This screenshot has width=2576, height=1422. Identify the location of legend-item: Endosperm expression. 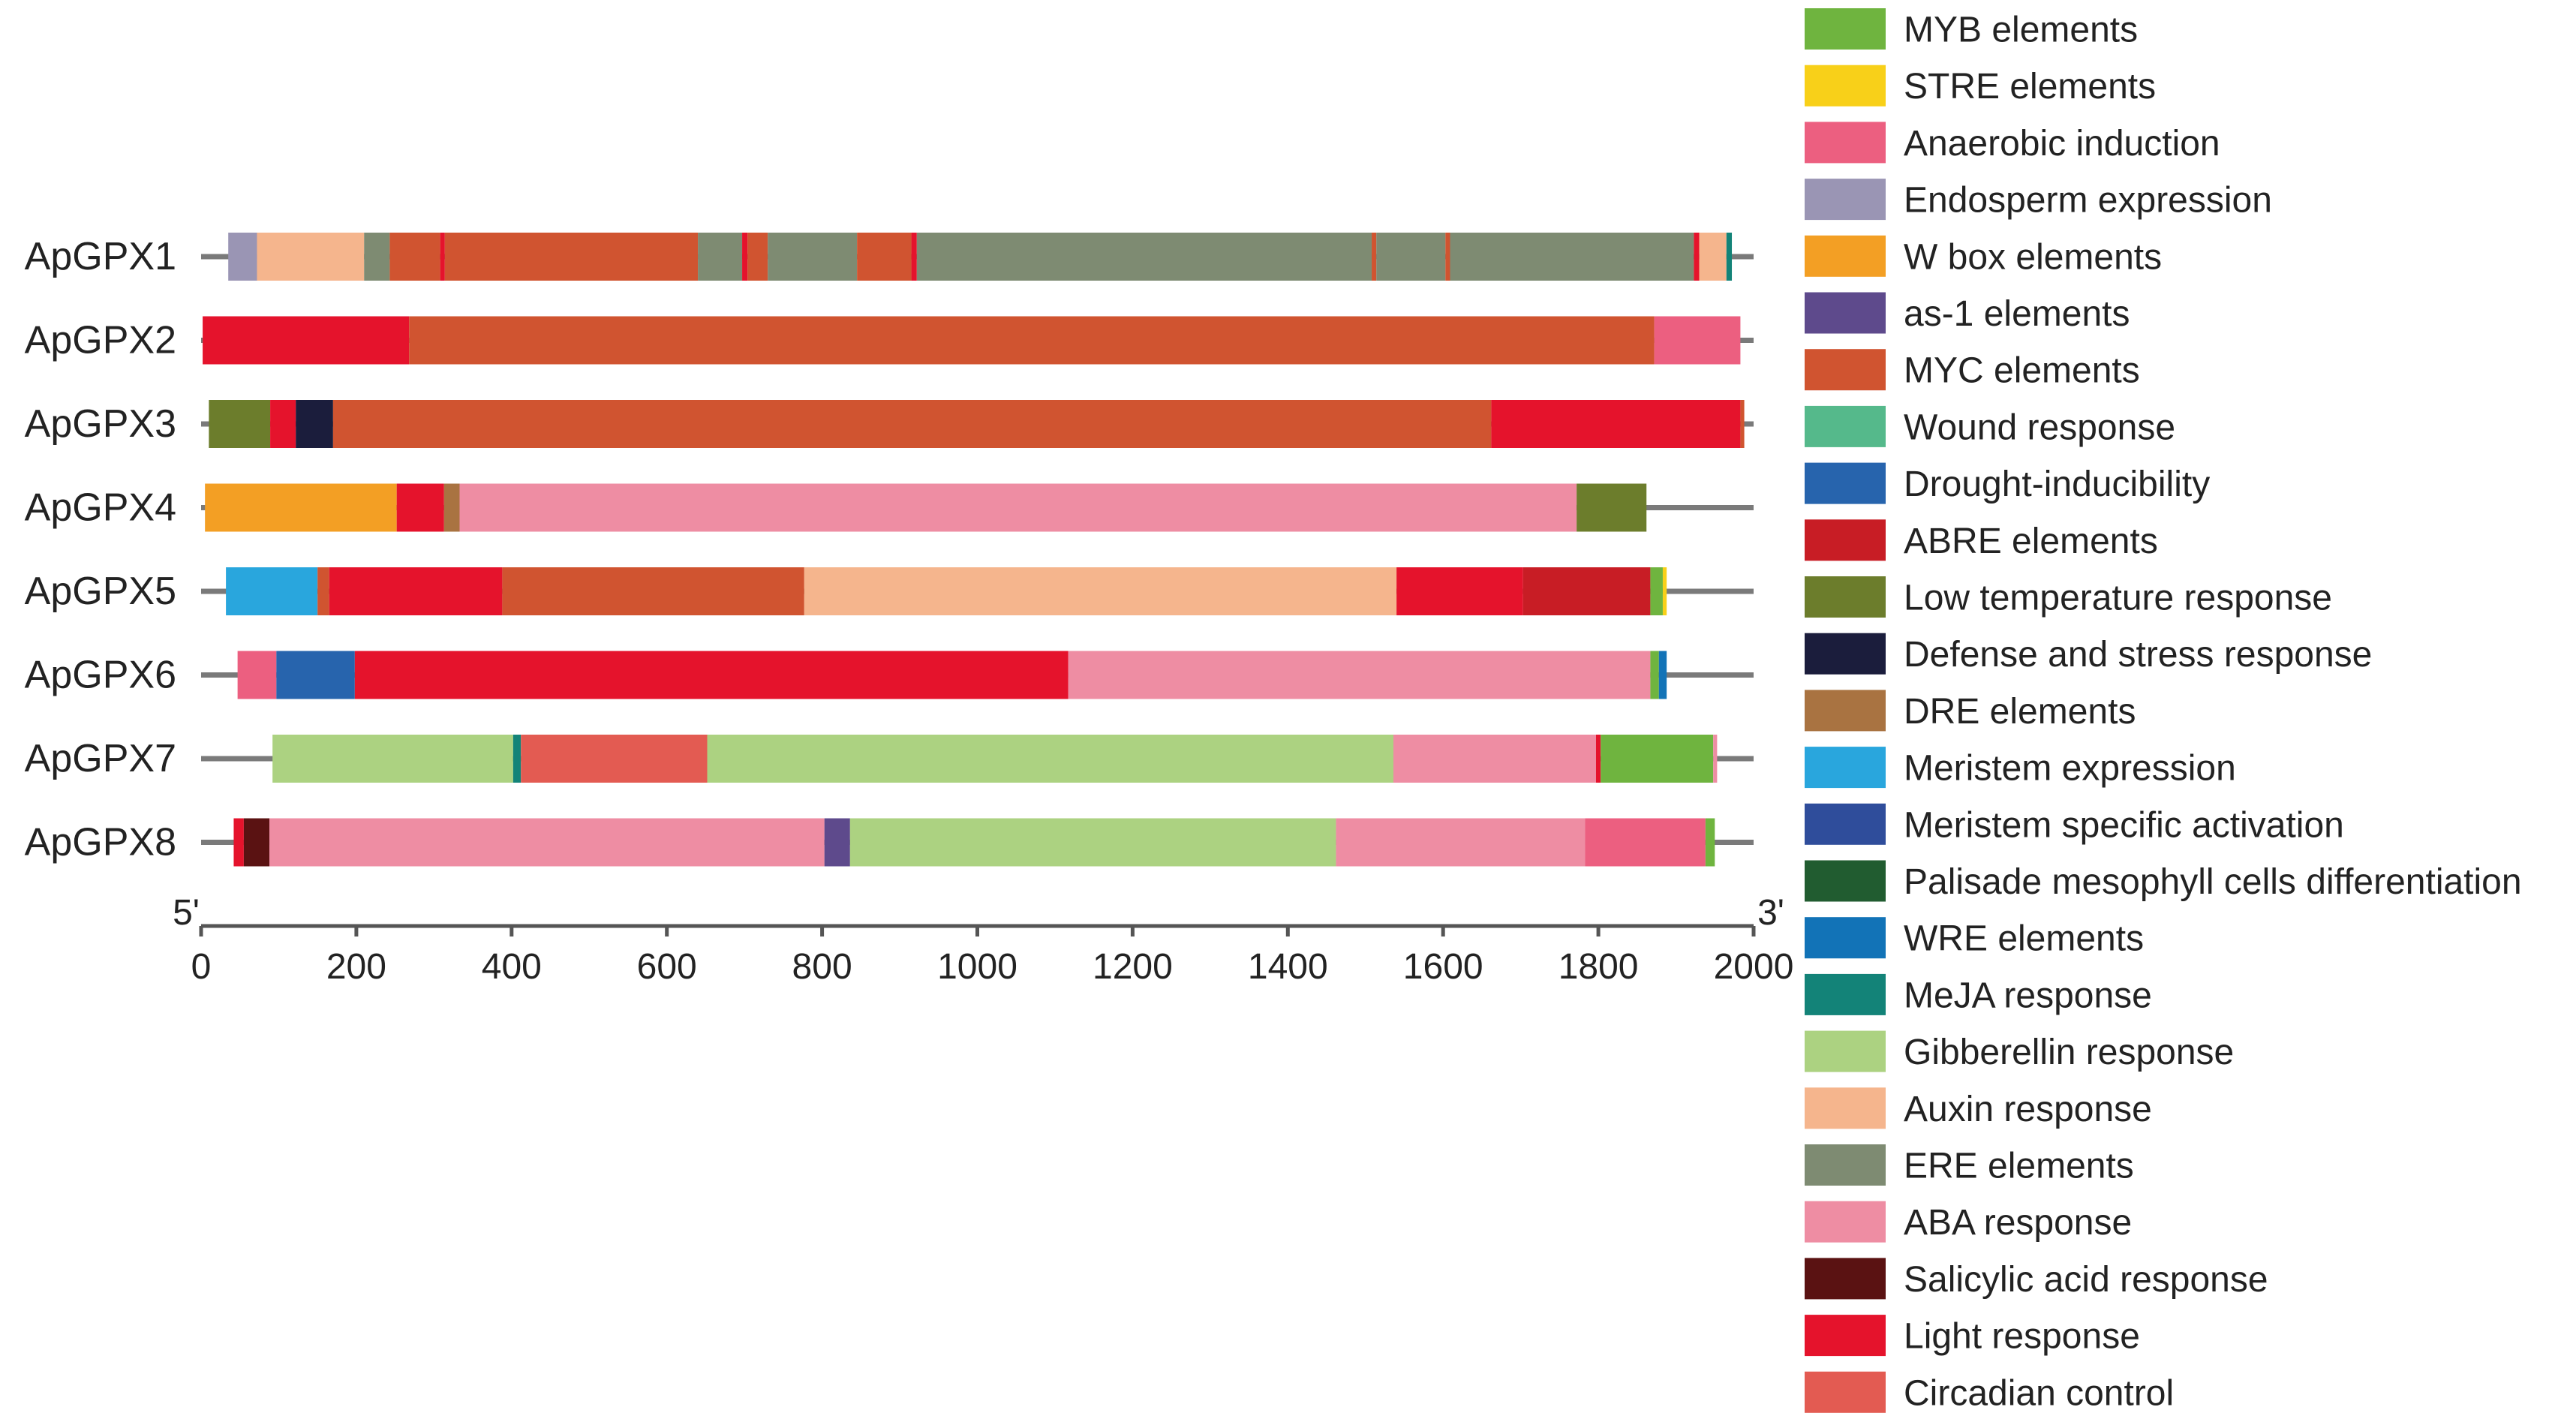
(2038, 200).